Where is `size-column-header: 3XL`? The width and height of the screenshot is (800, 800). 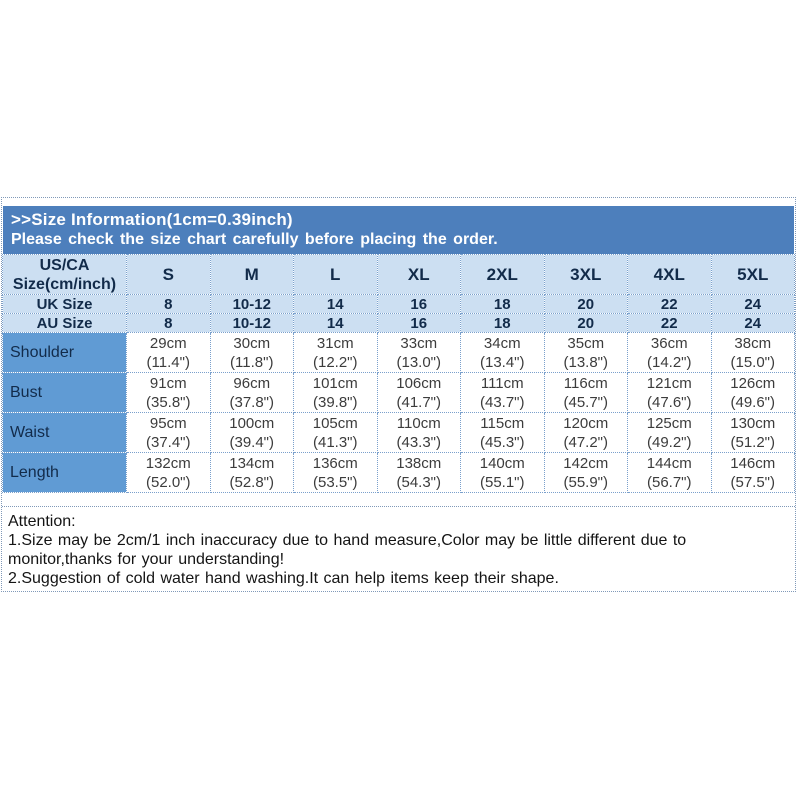
size-column-header: 3XL is located at coordinates (585, 274).